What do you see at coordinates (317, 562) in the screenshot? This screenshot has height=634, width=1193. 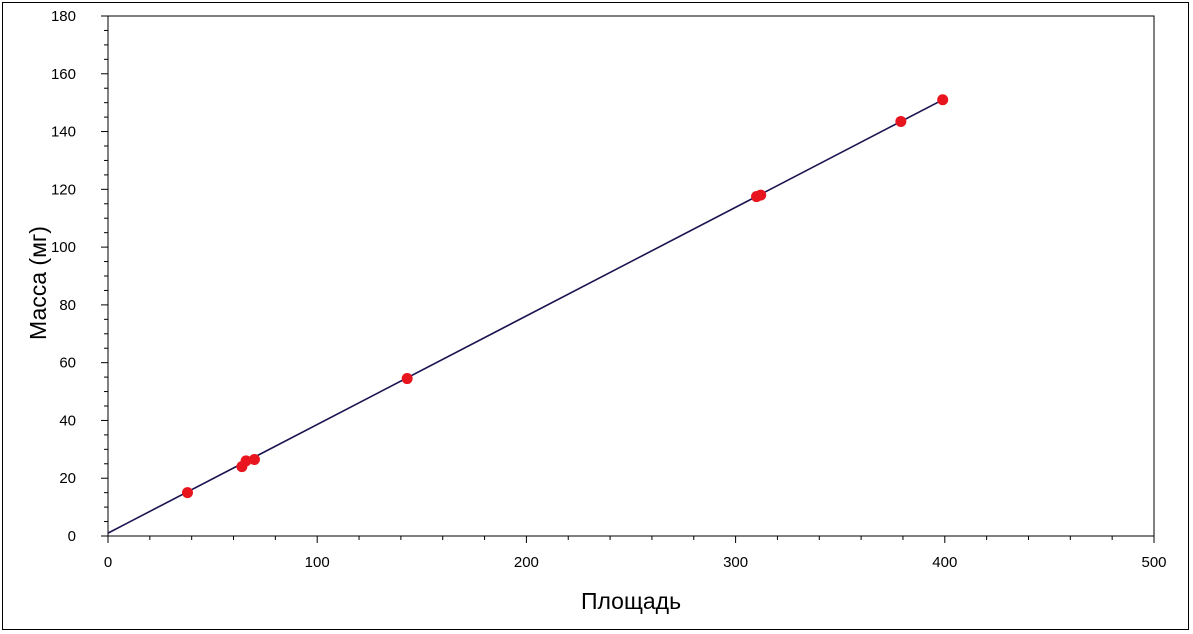 I see `x-tick-label: 100` at bounding box center [317, 562].